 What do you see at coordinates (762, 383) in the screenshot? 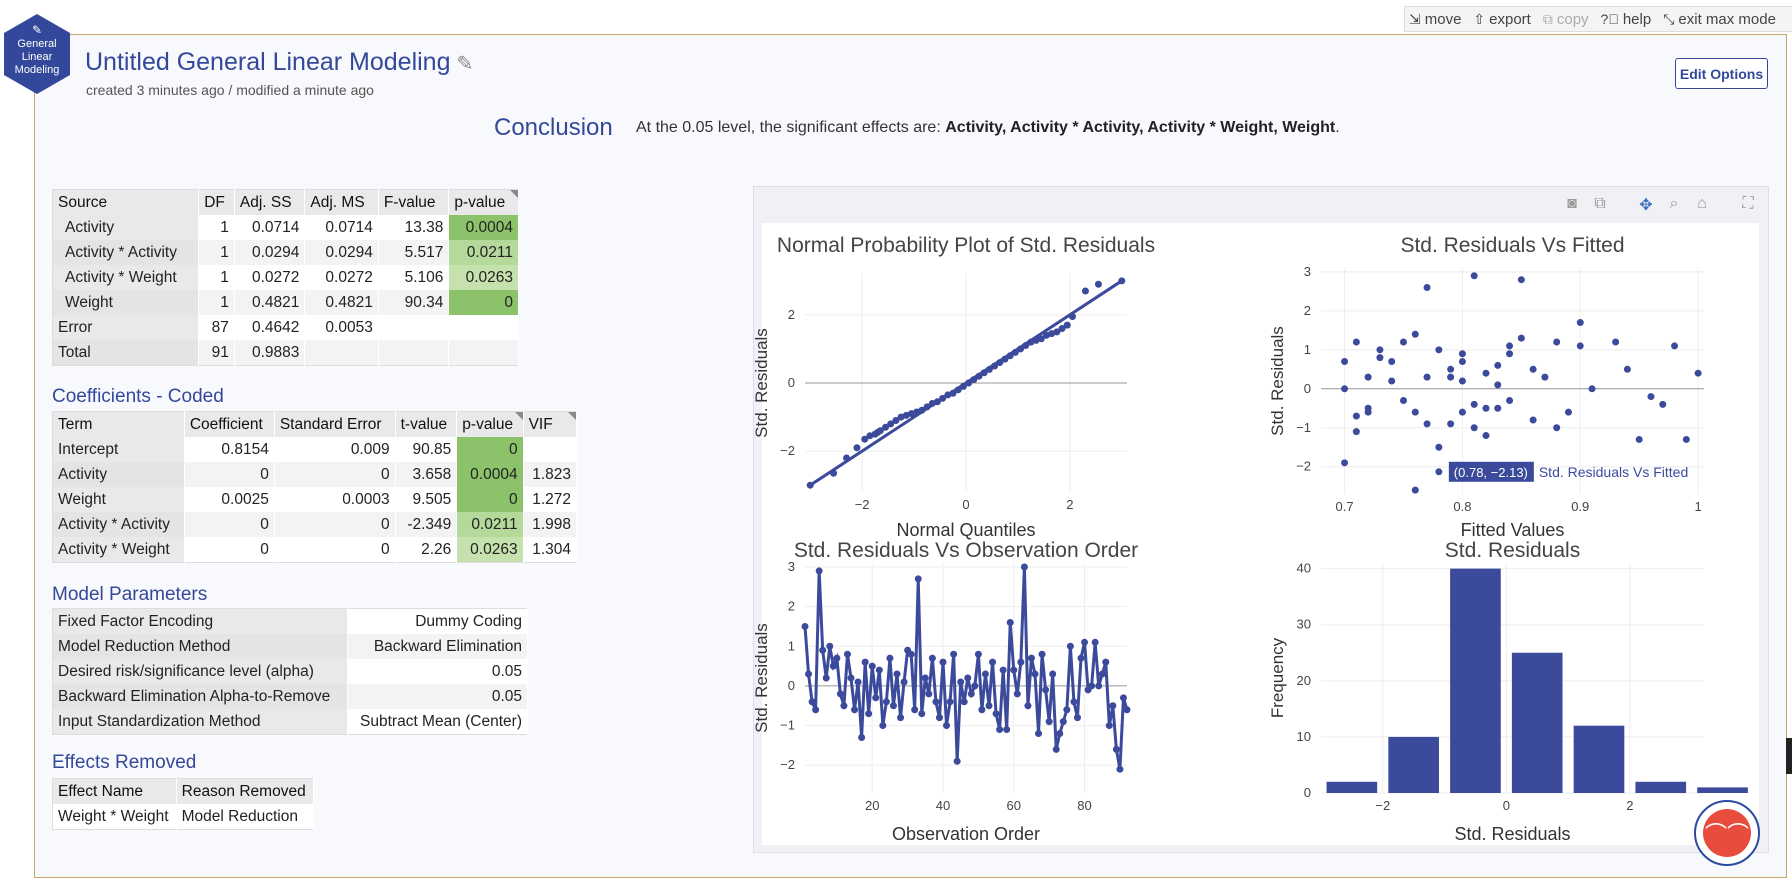
I see `y-axis-label: Std. Residuals` at bounding box center [762, 383].